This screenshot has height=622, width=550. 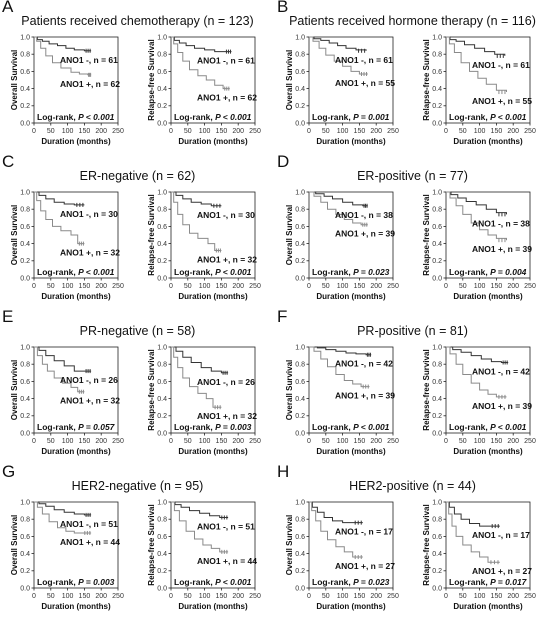 What do you see at coordinates (502, 571) in the screenshot?
I see `label-ano1-positive: ANO1 +, n = 27` at bounding box center [502, 571].